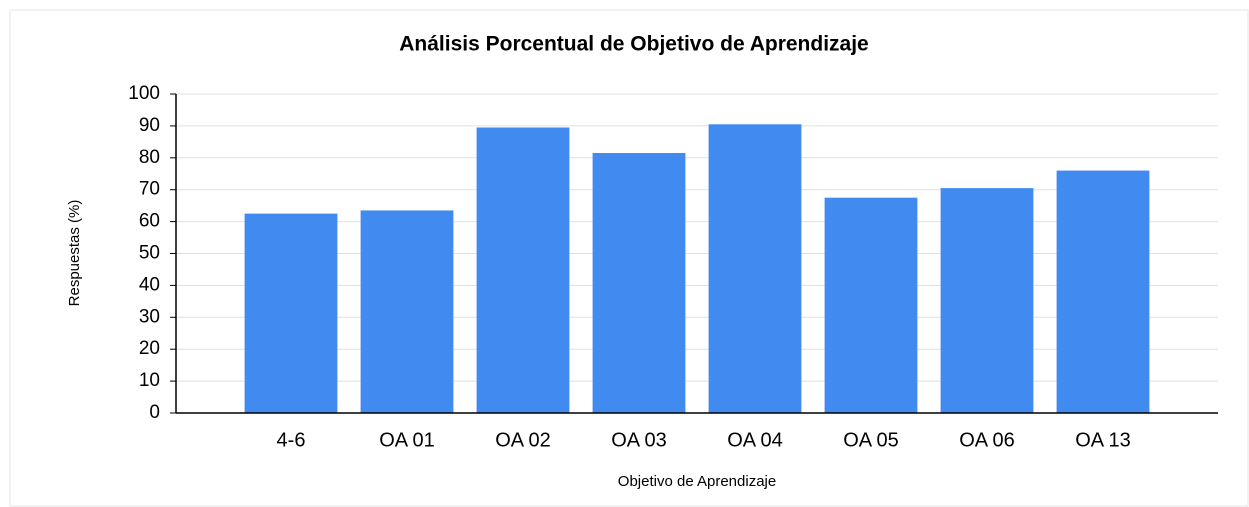 The width and height of the screenshot is (1249, 507). Describe the element at coordinates (755, 440) in the screenshot. I see `x-tick-label: OA 04` at that location.